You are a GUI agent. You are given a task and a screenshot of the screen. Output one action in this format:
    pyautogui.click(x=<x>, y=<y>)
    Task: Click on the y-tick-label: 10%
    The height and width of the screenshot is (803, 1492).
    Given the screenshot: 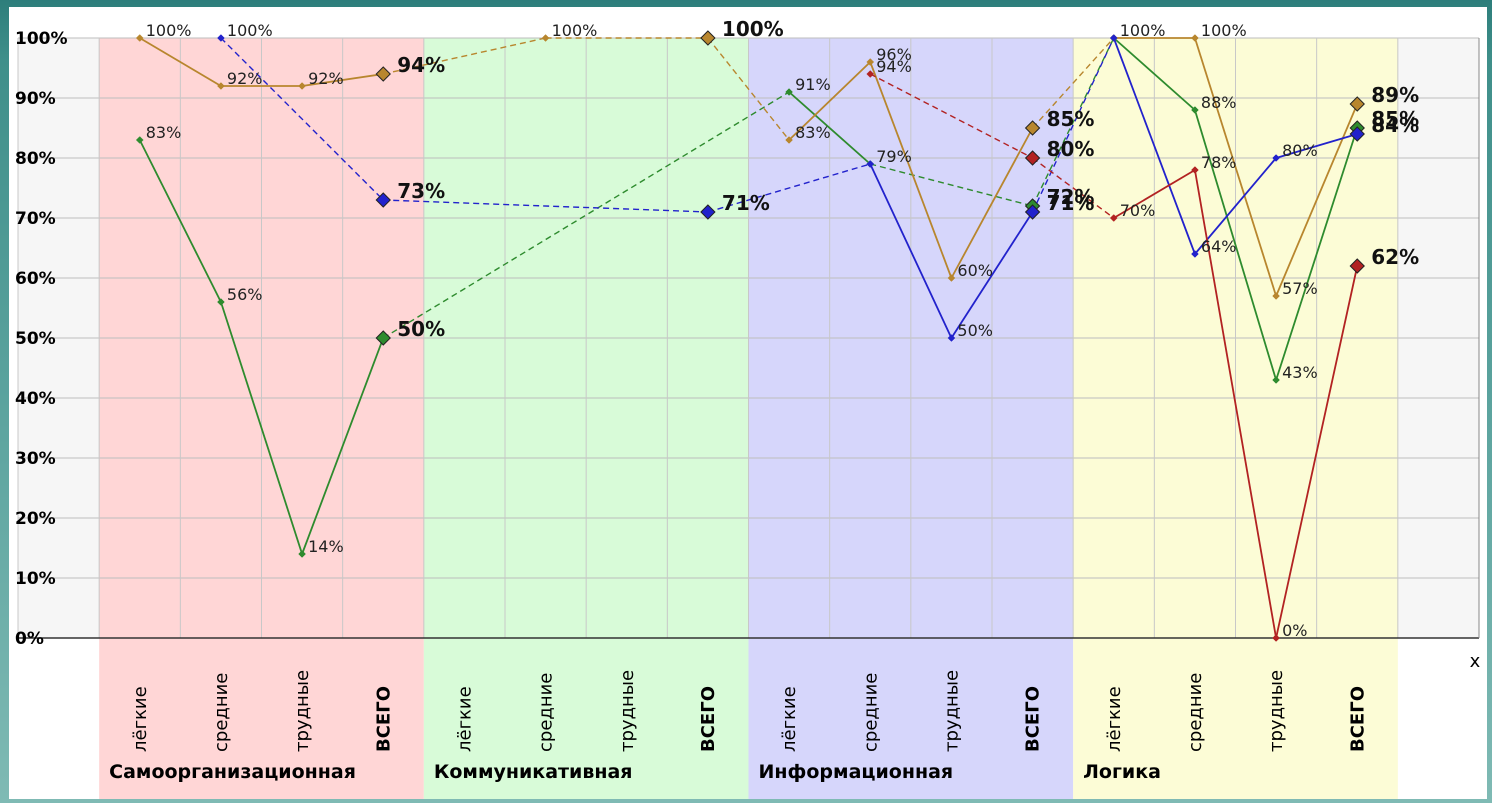 What is the action you would take?
    pyautogui.click(x=35, y=579)
    